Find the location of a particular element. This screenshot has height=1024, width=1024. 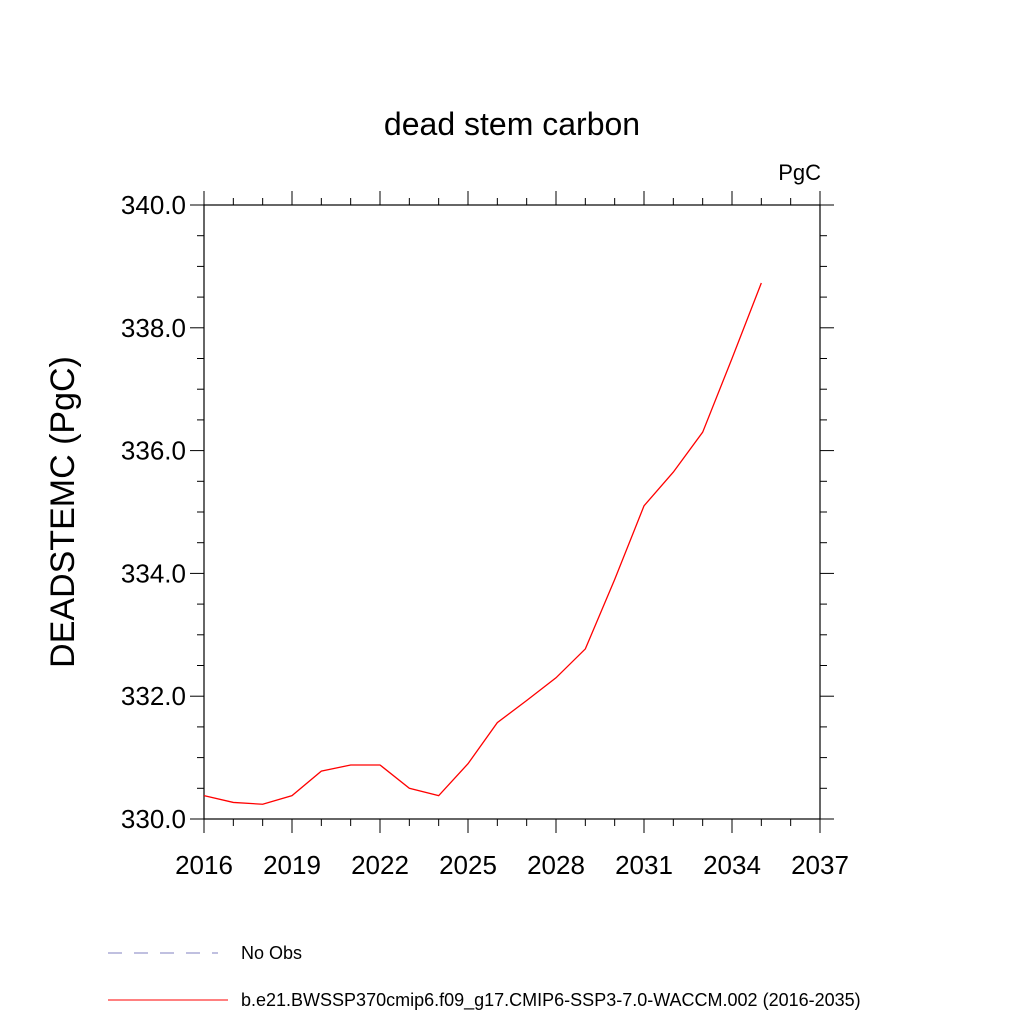

x-tick-label: 2034 is located at coordinates (732, 865).